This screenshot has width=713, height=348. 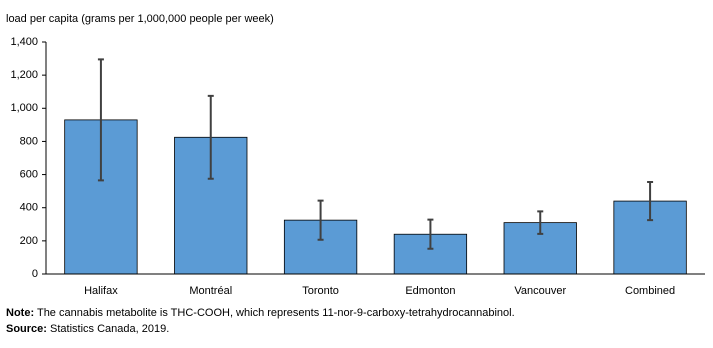 What do you see at coordinates (20, 313) in the screenshot?
I see `note-label: Note:` at bounding box center [20, 313].